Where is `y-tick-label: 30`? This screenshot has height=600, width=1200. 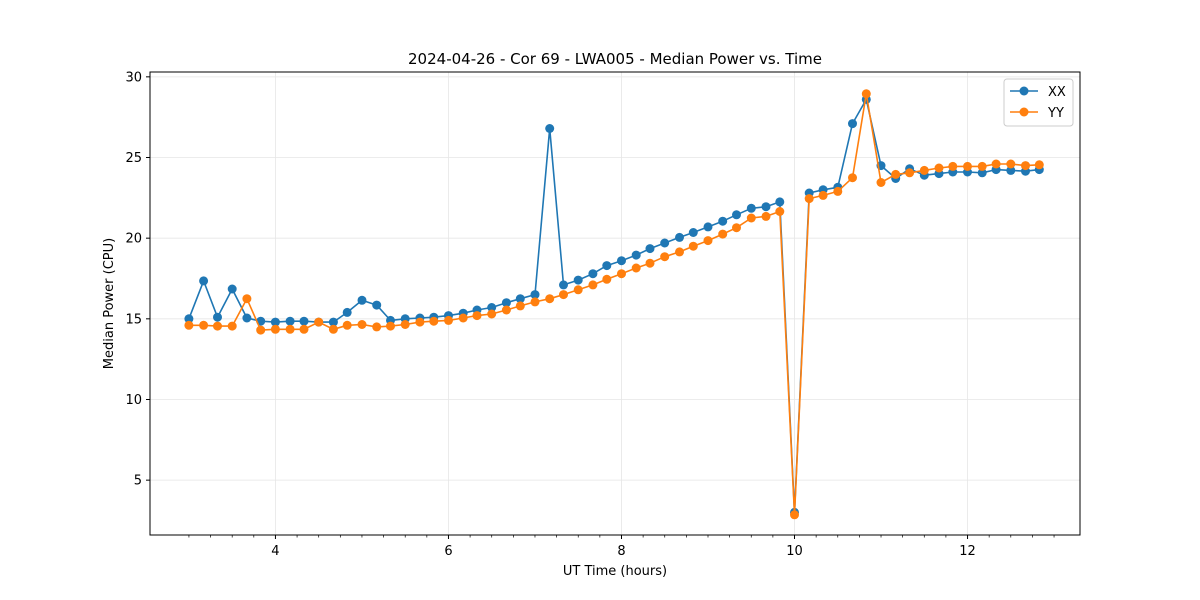 y-tick-label: 30 is located at coordinates (133, 77).